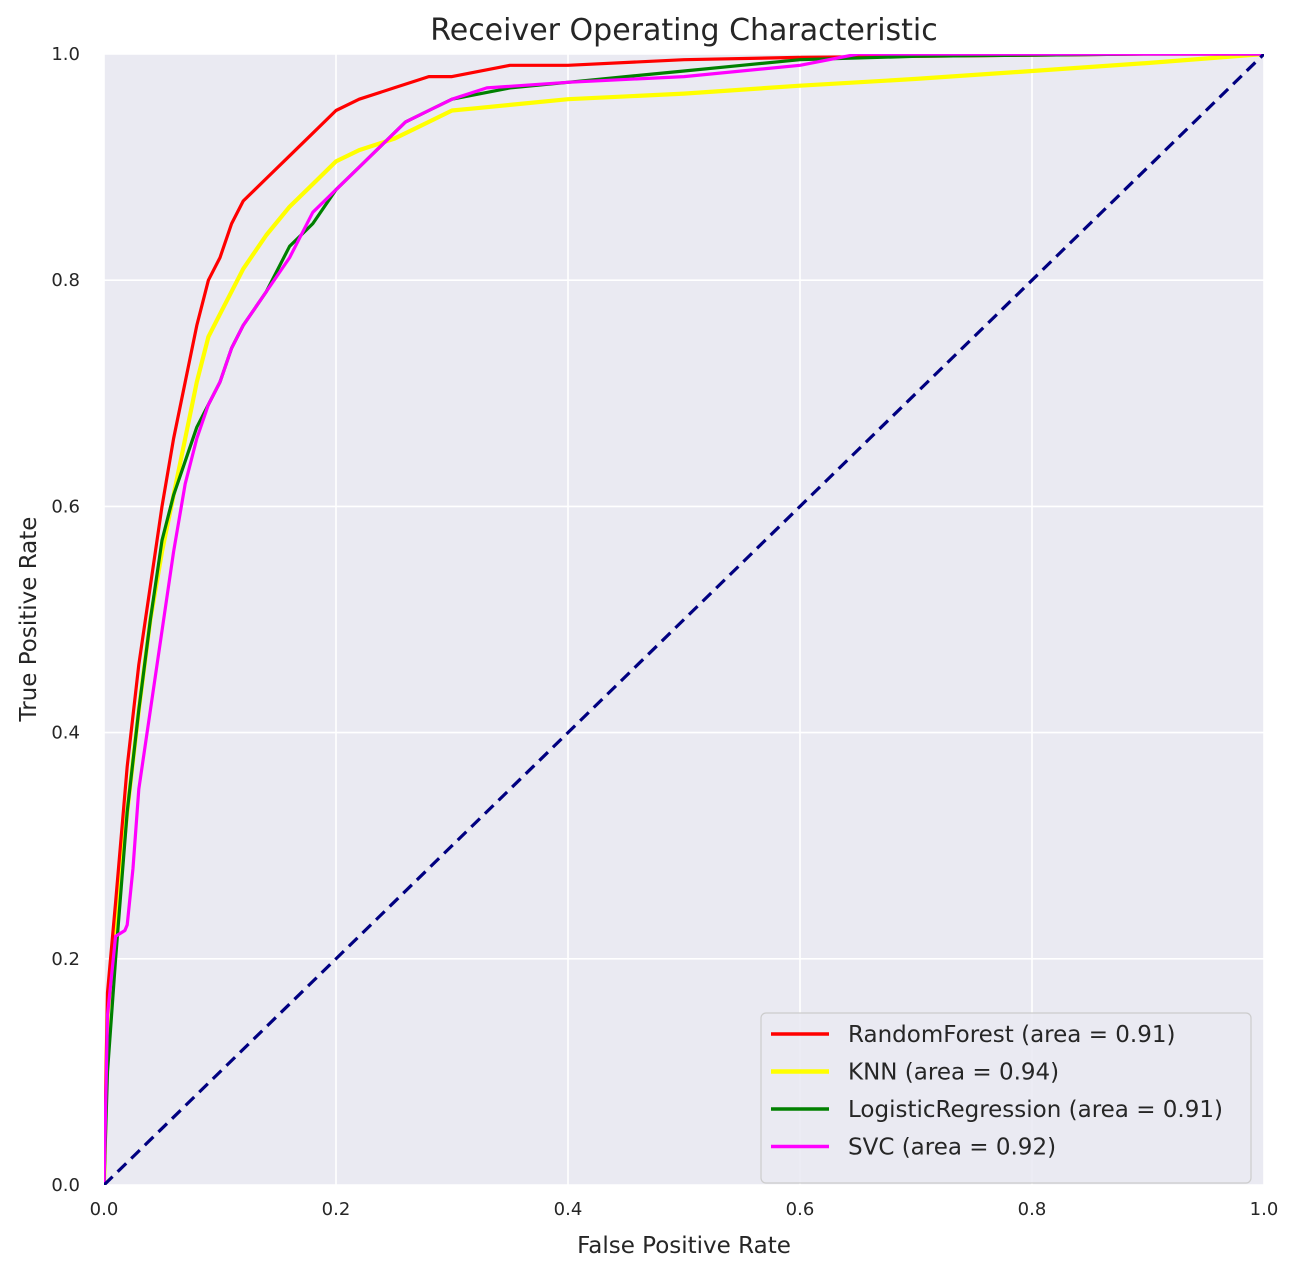 Image resolution: width=1296 pixels, height=1273 pixels. Describe the element at coordinates (953, 1073) in the screenshot. I see `legend-entry-label: KNN (area = 0.94)` at that location.